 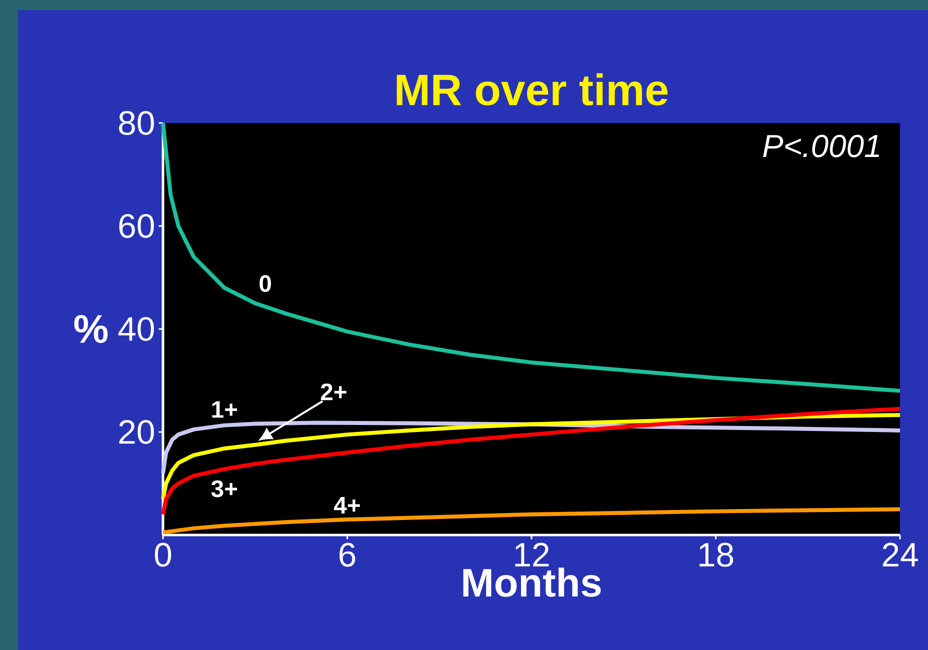 I want to click on y-axis-title: %, so click(x=91, y=329).